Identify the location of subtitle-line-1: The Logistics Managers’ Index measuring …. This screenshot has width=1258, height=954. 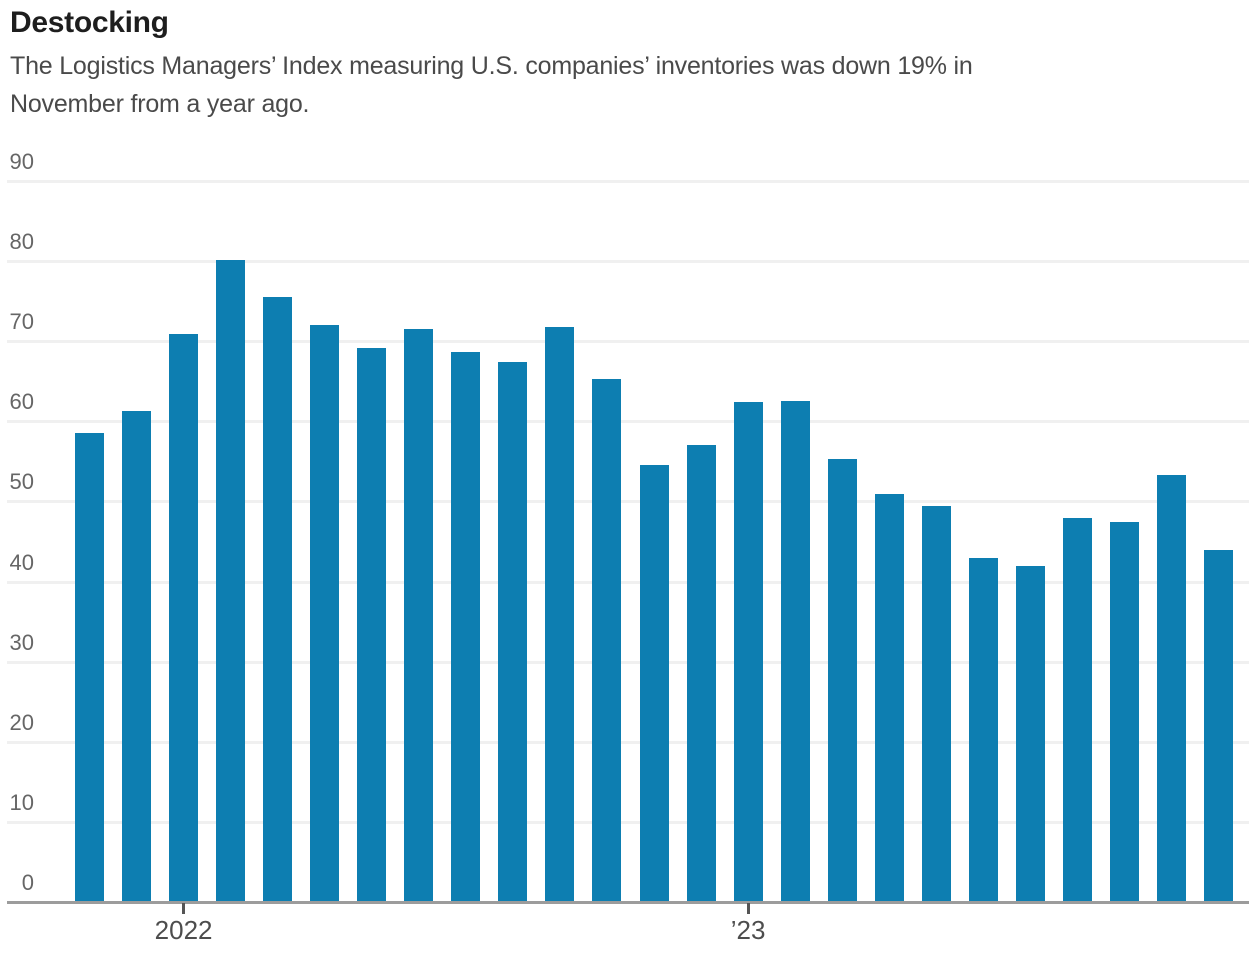
(491, 66).